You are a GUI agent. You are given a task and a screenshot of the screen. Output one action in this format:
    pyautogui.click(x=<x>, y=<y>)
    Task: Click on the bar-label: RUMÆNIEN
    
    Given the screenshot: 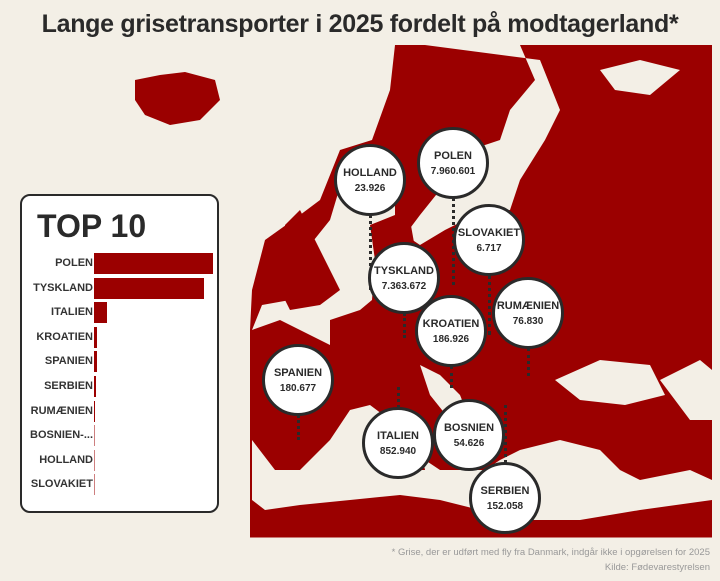 What is the action you would take?
    pyautogui.click(x=61, y=410)
    